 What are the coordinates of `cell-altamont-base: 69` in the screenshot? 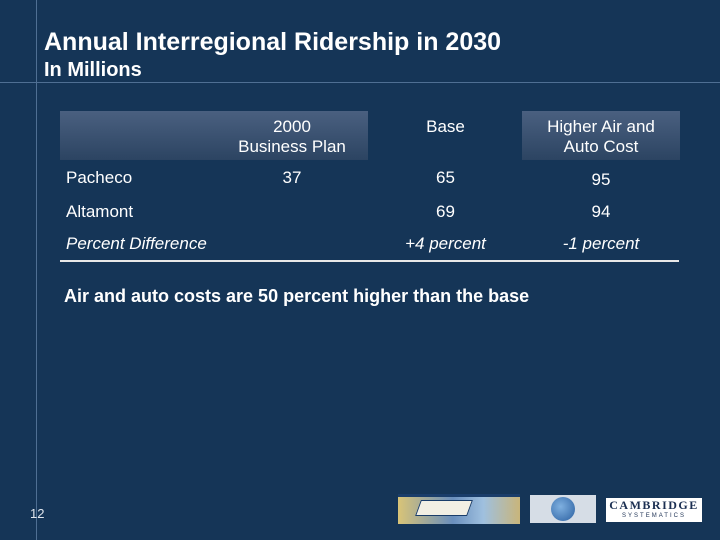 It's located at (445, 211).